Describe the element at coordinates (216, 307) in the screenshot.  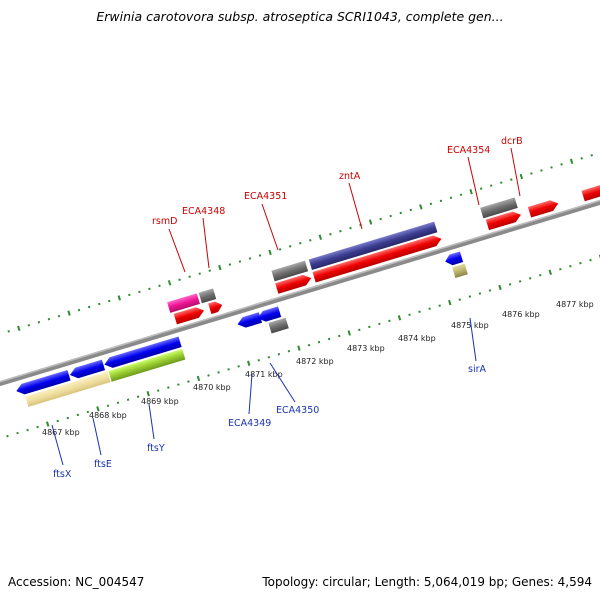
I see `gene-ECA4348` at that location.